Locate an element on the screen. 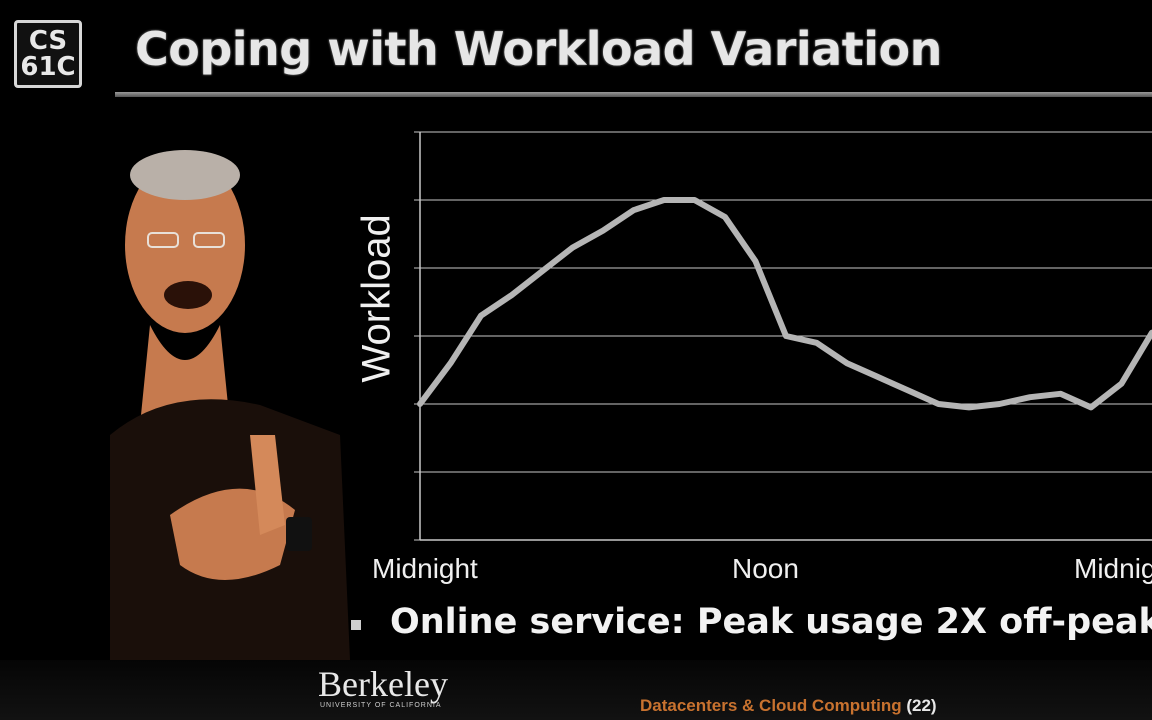 The height and width of the screenshot is (720, 1152). title-divider is located at coordinates (633, 94).